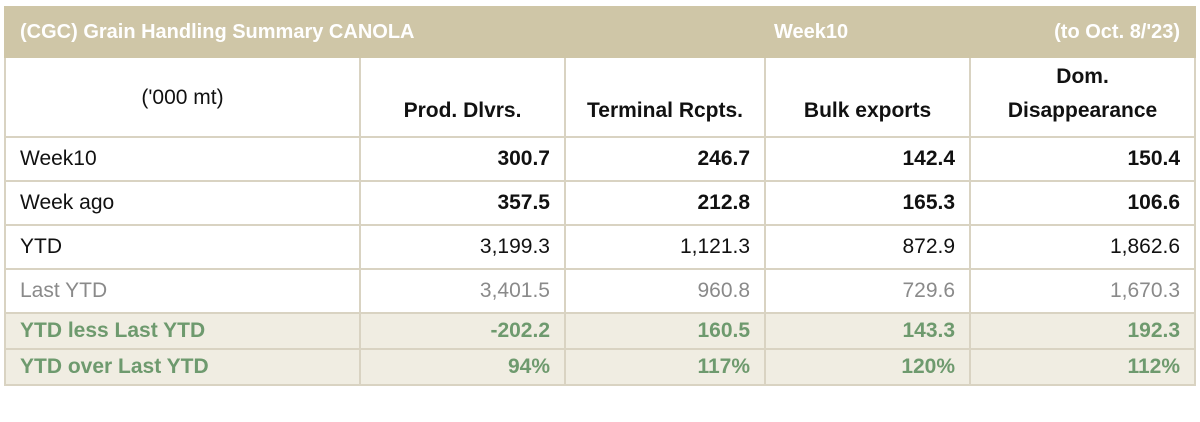 The image size is (1200, 422). What do you see at coordinates (182, 291) in the screenshot?
I see `row-label: Last YTD` at bounding box center [182, 291].